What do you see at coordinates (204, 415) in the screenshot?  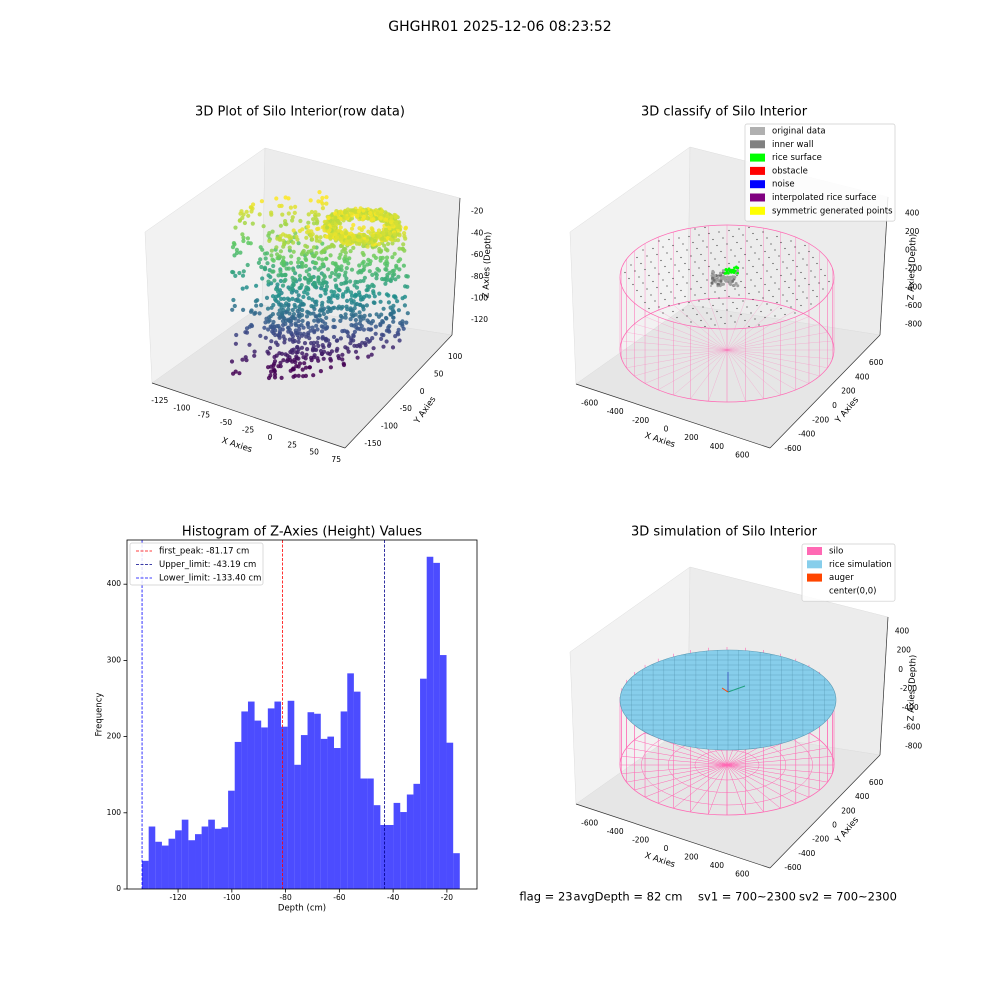 I see `x-tick-label: -75` at bounding box center [204, 415].